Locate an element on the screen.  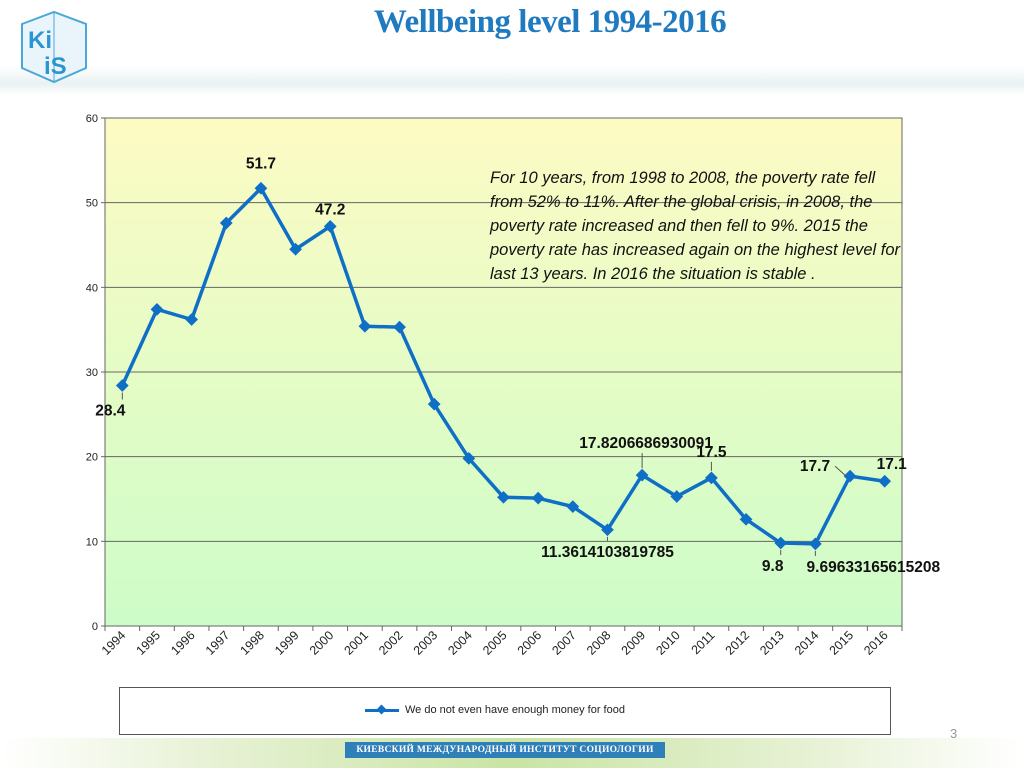
x-tick-label: 1998 is located at coordinates (252, 643).